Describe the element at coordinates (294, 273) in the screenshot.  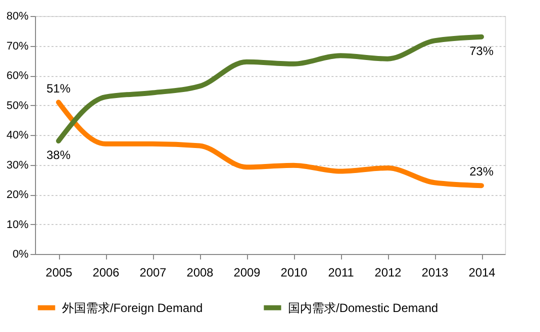
I see `x-tick-label: 2010` at that location.